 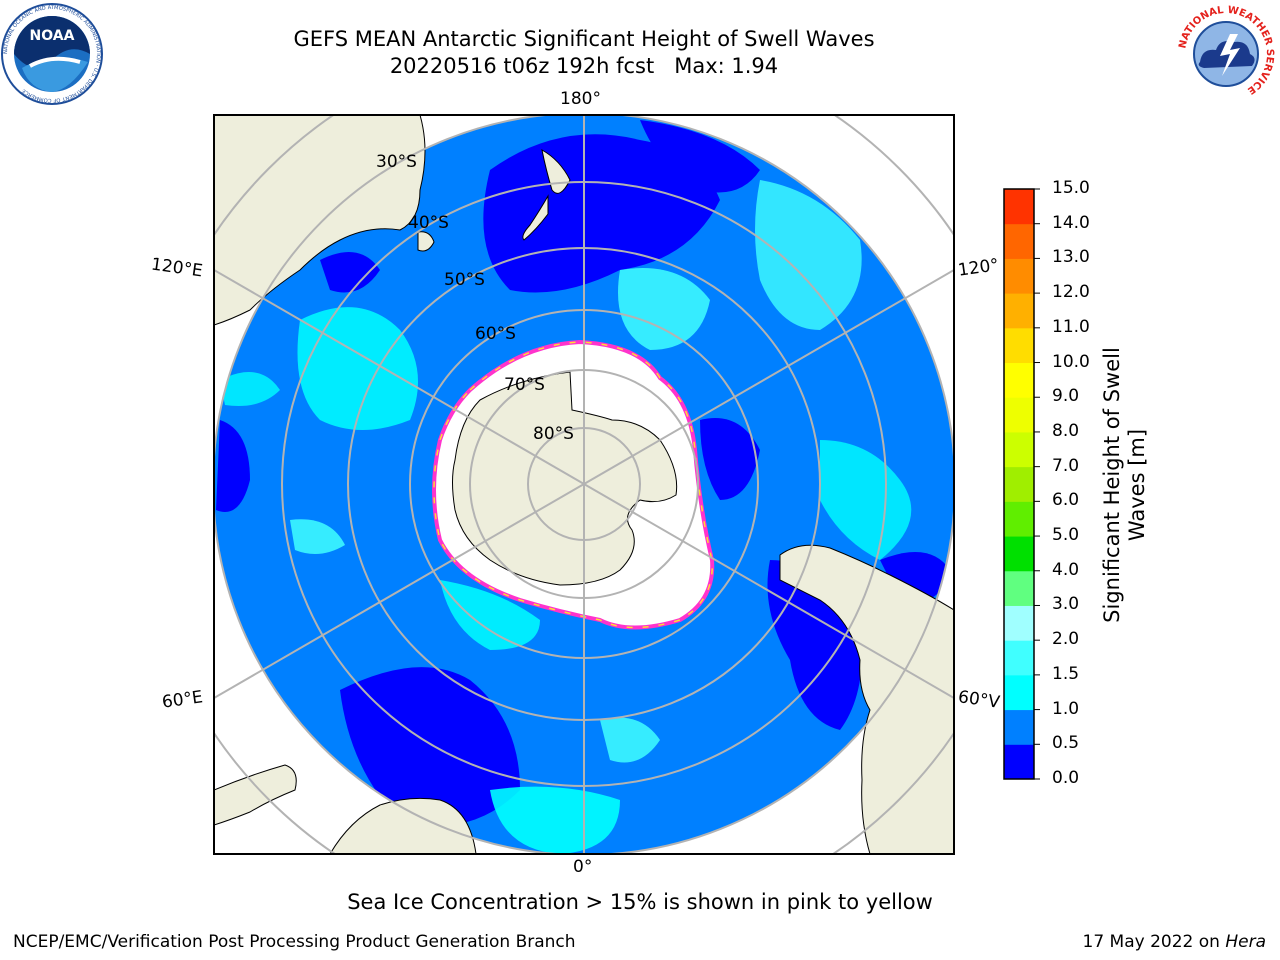 I want to click on lat-label-40s: 40°S, so click(x=428, y=223).